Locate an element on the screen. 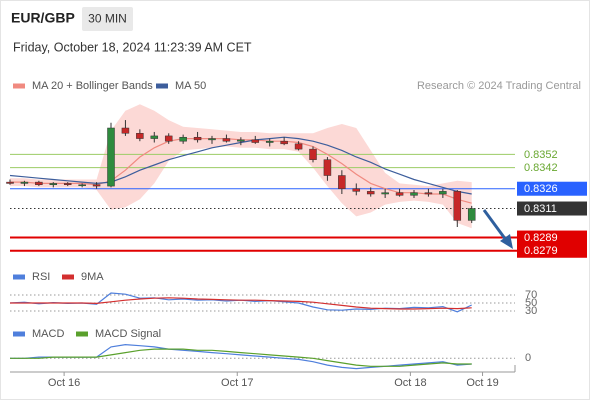 Image resolution: width=590 pixels, height=400 pixels. x-tick-label: Oct 16 is located at coordinates (64, 383).